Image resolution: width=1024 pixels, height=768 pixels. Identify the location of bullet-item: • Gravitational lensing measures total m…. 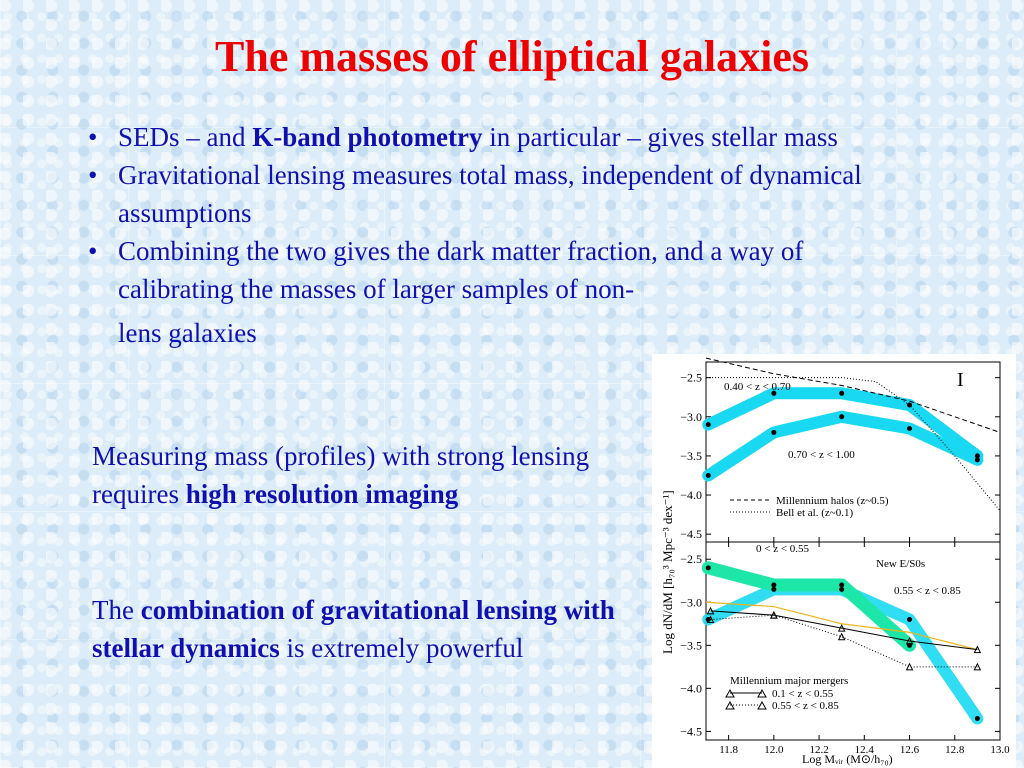
(503, 194).